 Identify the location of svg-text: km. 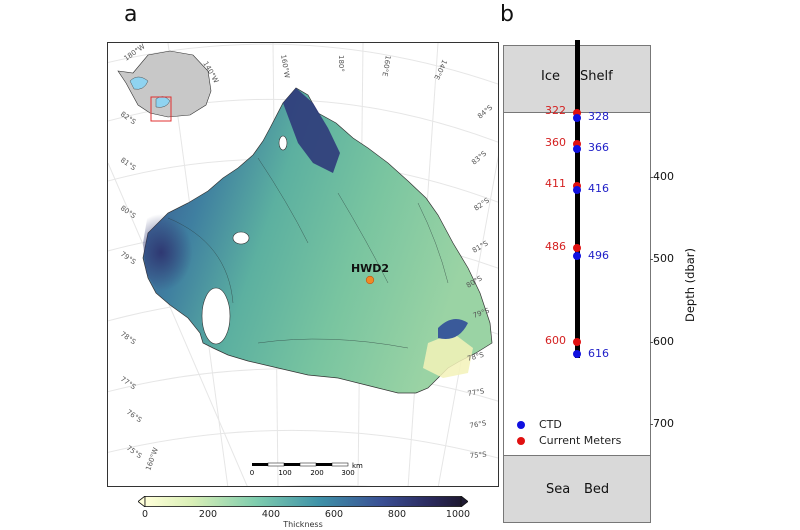
(357, 466).